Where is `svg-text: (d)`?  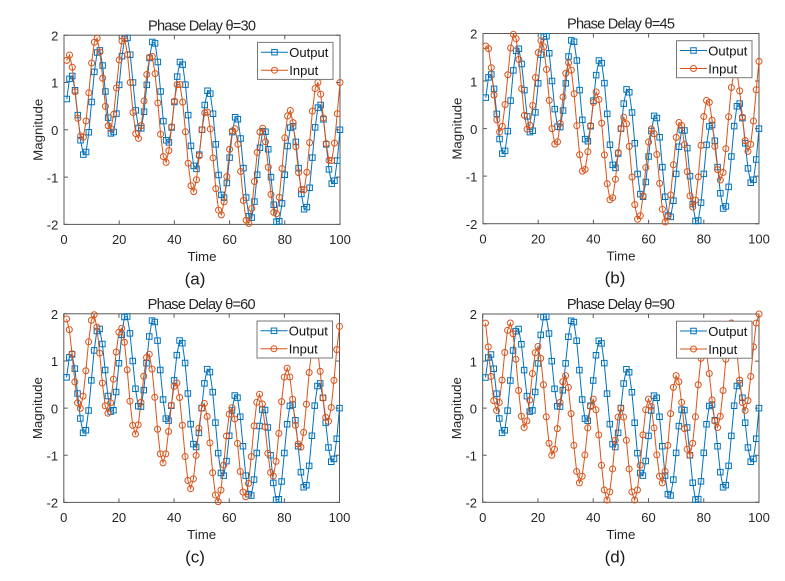 svg-text: (d) is located at coordinates (615, 556).